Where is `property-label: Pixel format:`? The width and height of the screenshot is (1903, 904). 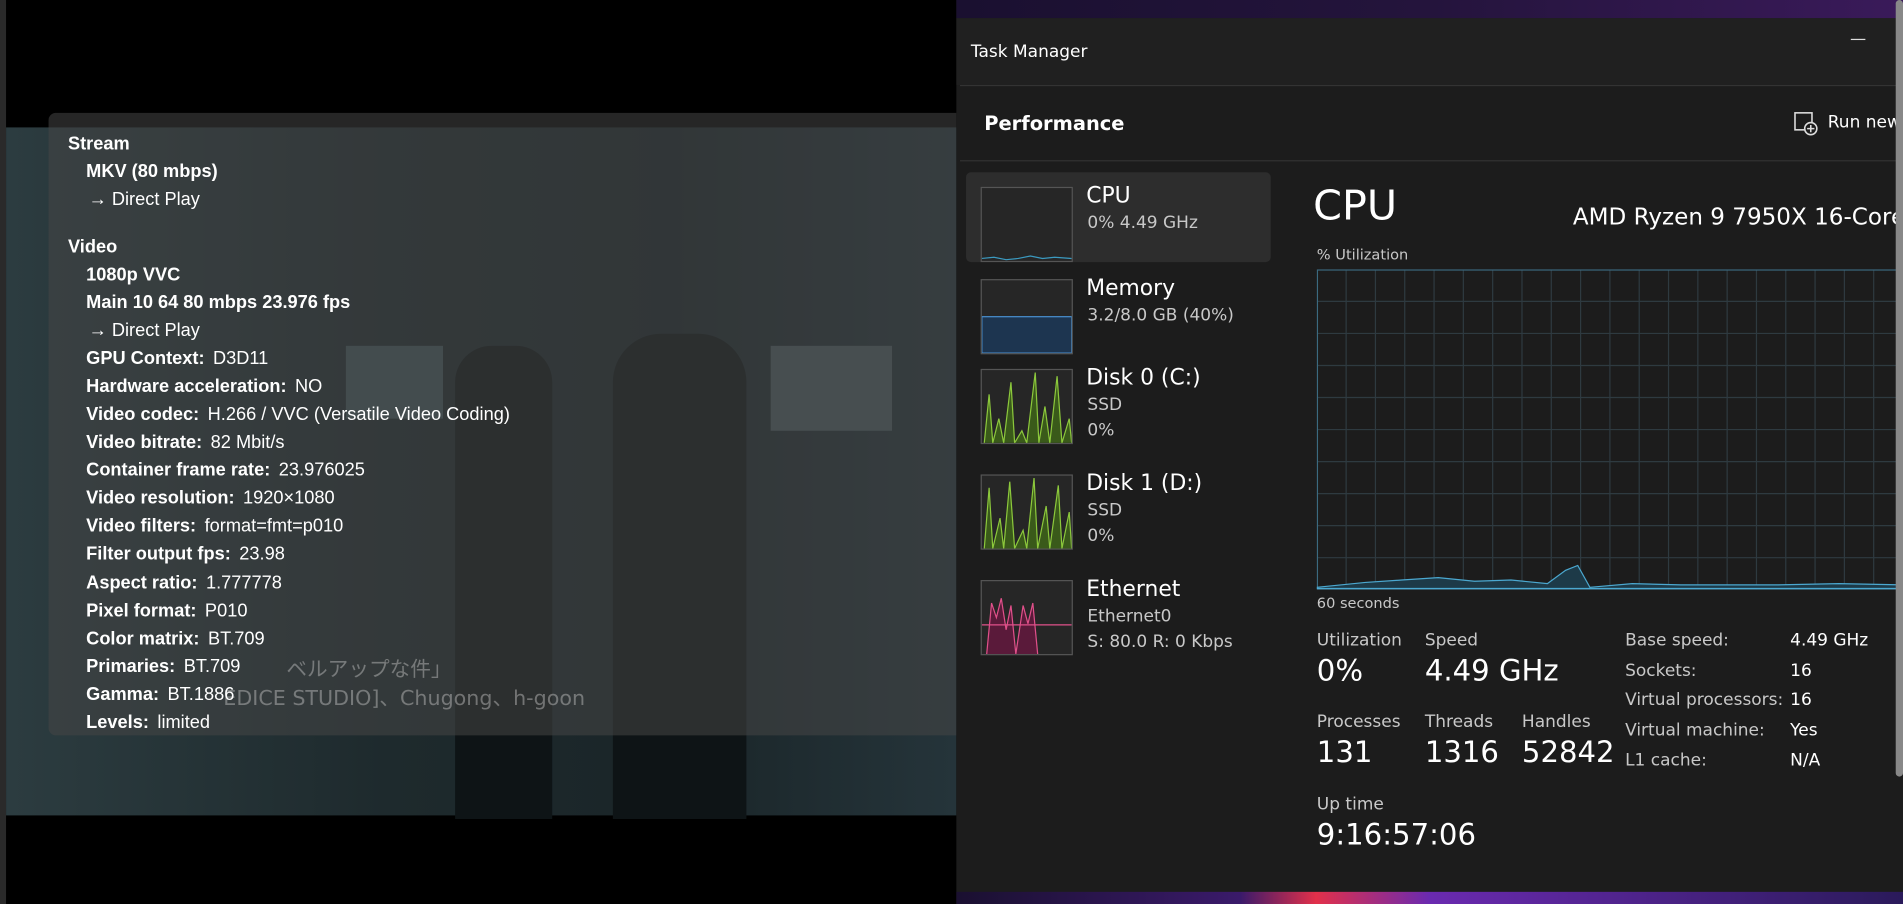
property-label: Pixel format: is located at coordinates (141, 610).